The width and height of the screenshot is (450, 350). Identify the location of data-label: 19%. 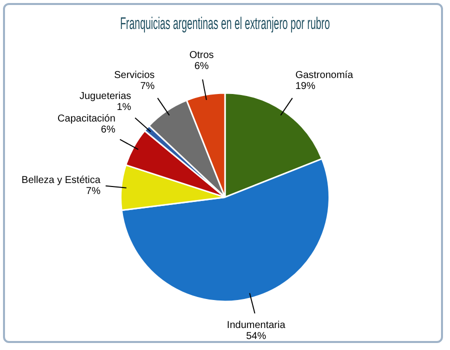
(305, 86).